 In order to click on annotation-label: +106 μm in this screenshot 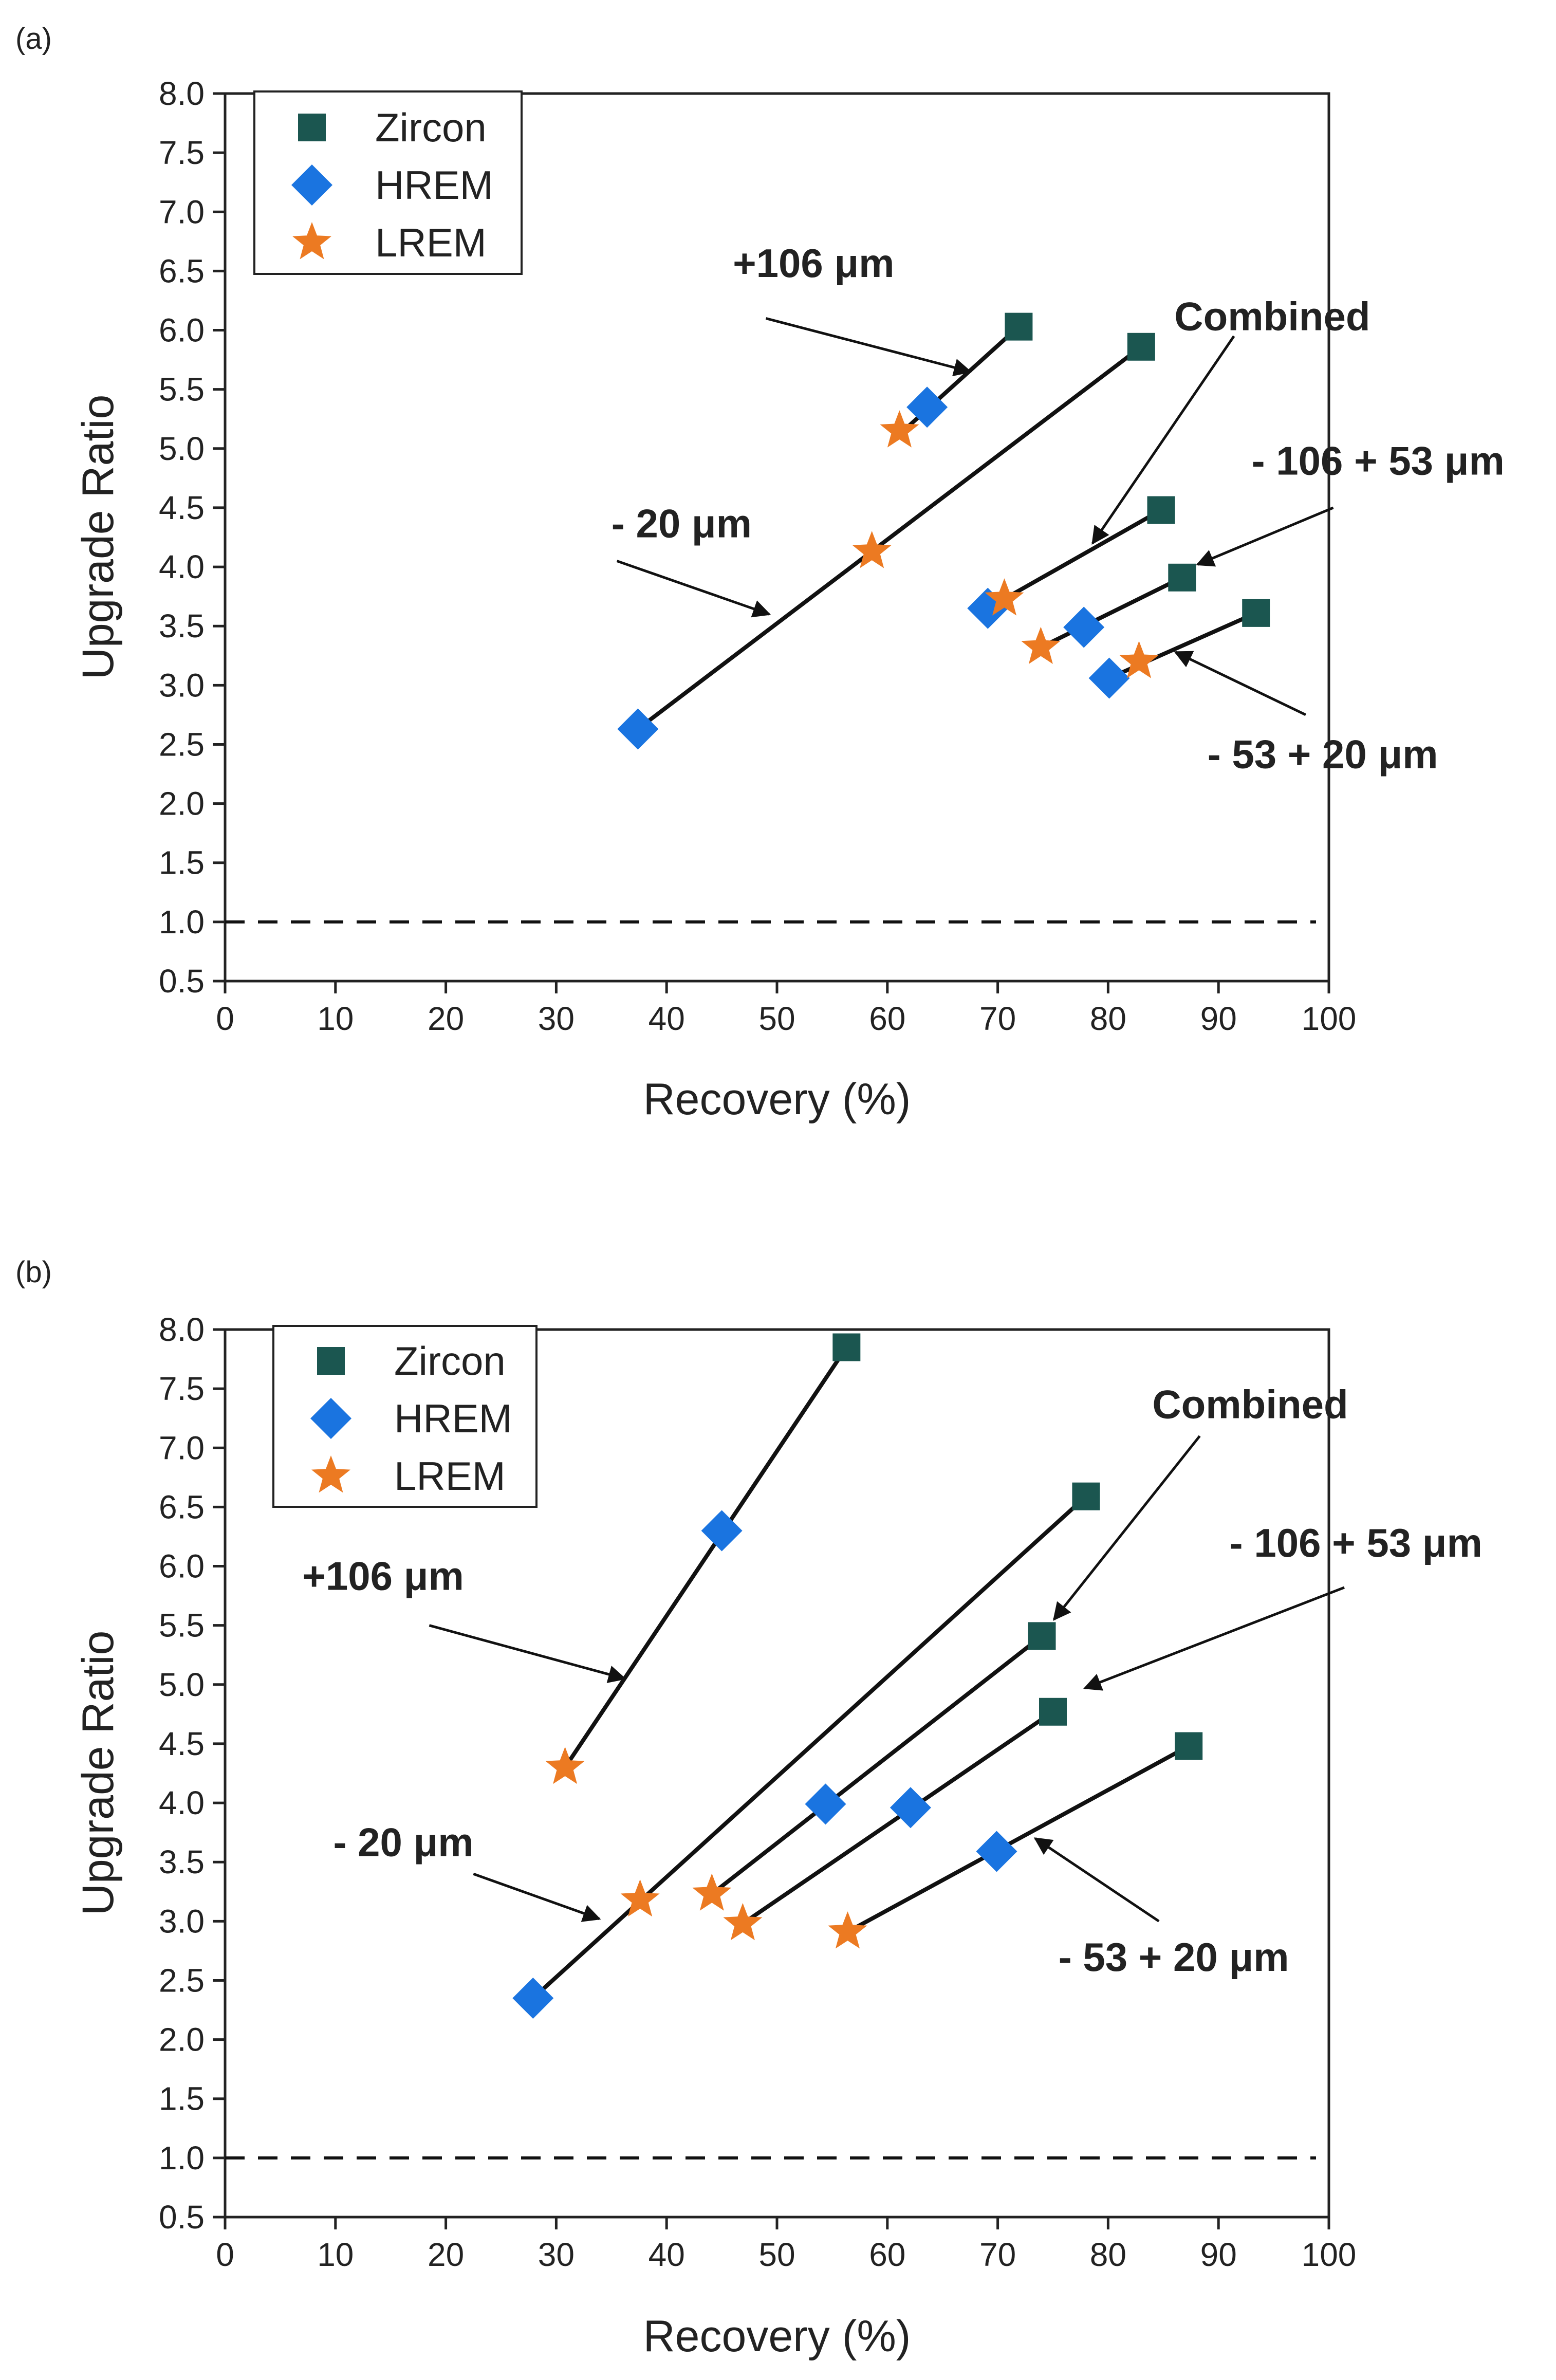, I will do `click(383, 1576)`.